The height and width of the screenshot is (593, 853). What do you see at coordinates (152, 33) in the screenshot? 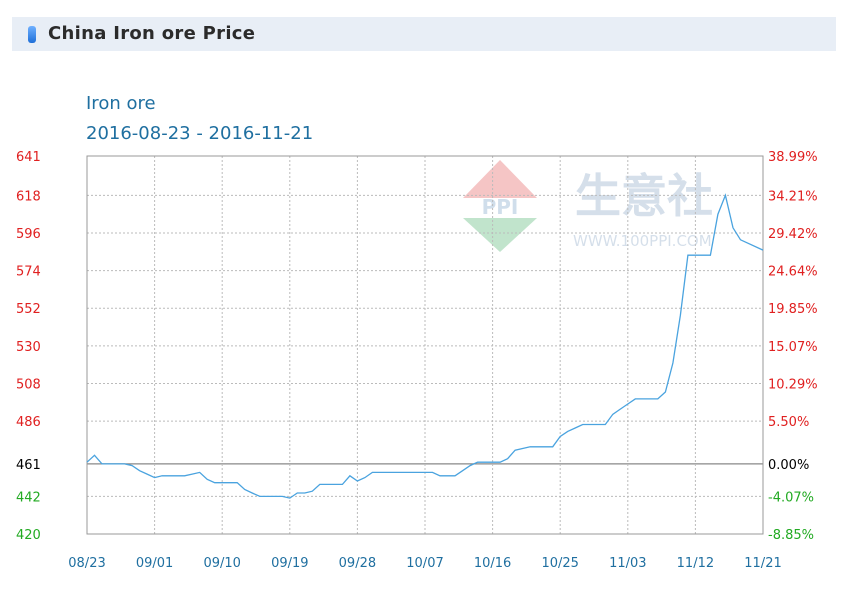
I see `section-title: China Iron ore Price` at bounding box center [152, 33].